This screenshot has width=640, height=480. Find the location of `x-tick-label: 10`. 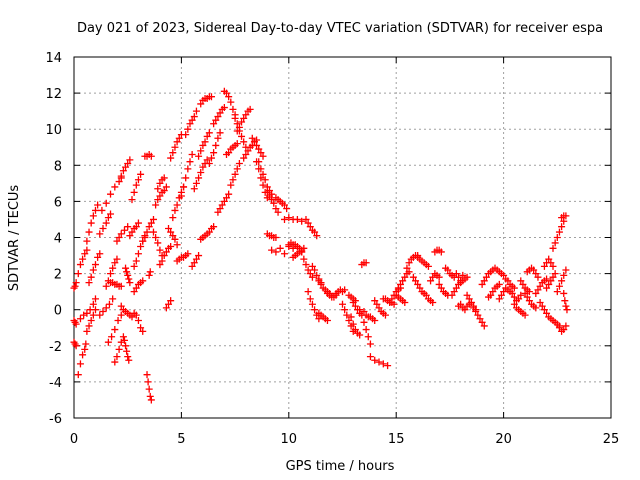

x-tick-label: 10 is located at coordinates (289, 439).